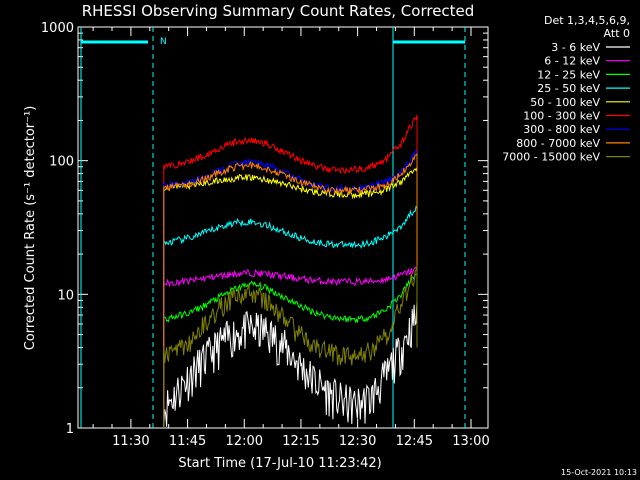 This screenshot has height=480, width=640. Describe the element at coordinates (561, 116) in the screenshot. I see `legend-label-5: 100 - 300 keV` at that location.